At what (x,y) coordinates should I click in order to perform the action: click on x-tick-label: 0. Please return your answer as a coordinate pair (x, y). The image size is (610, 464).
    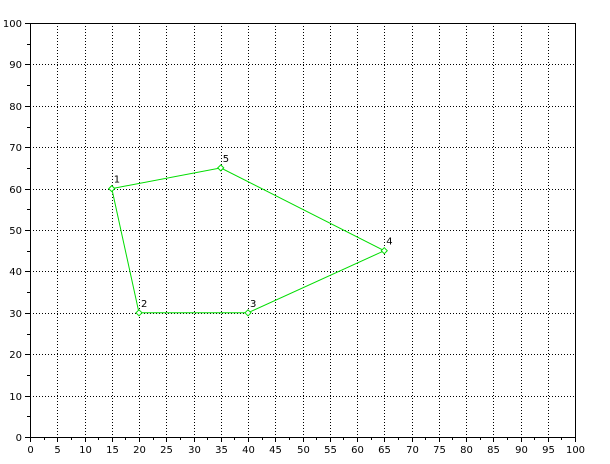
    Looking at the image, I should click on (30, 450).